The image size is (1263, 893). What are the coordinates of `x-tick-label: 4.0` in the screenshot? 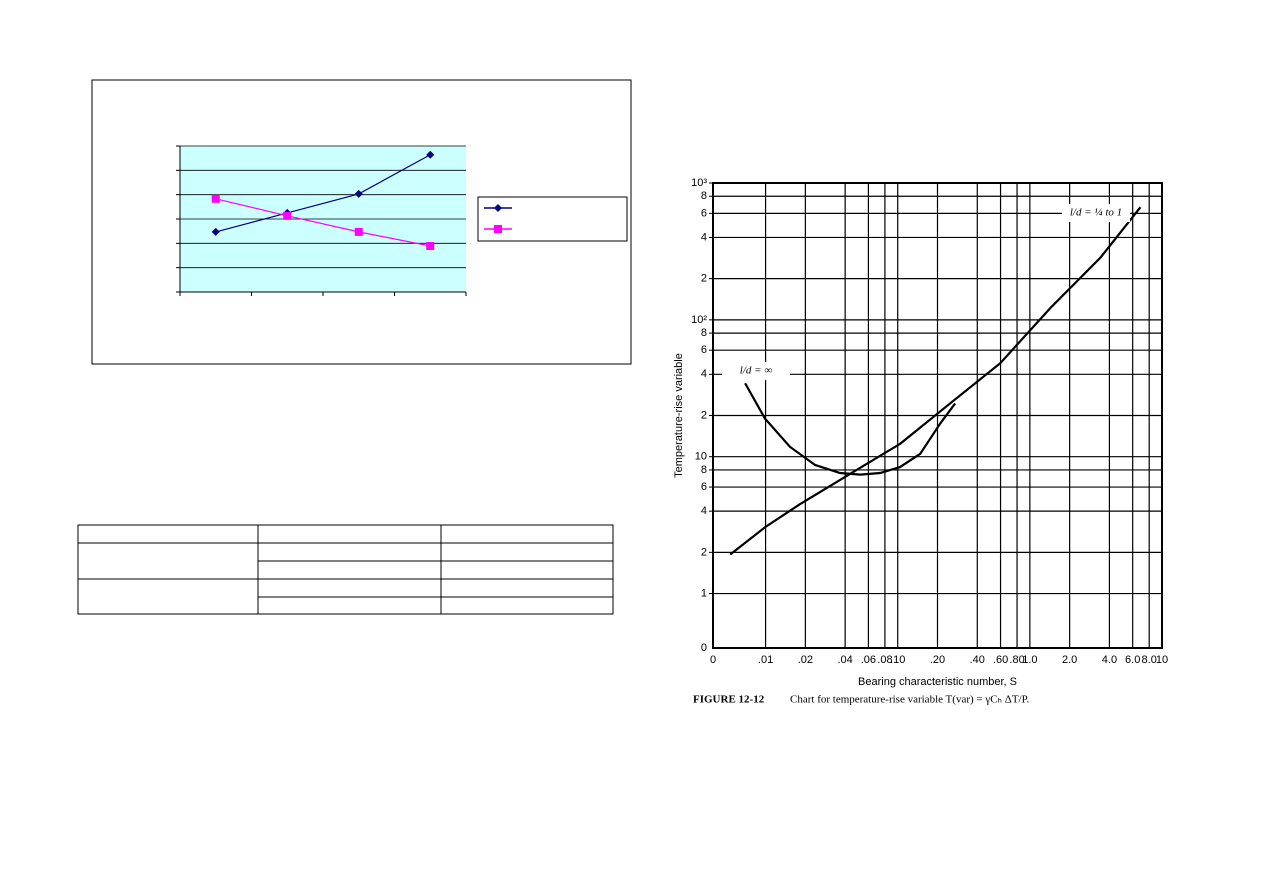 It's located at (1109, 660).